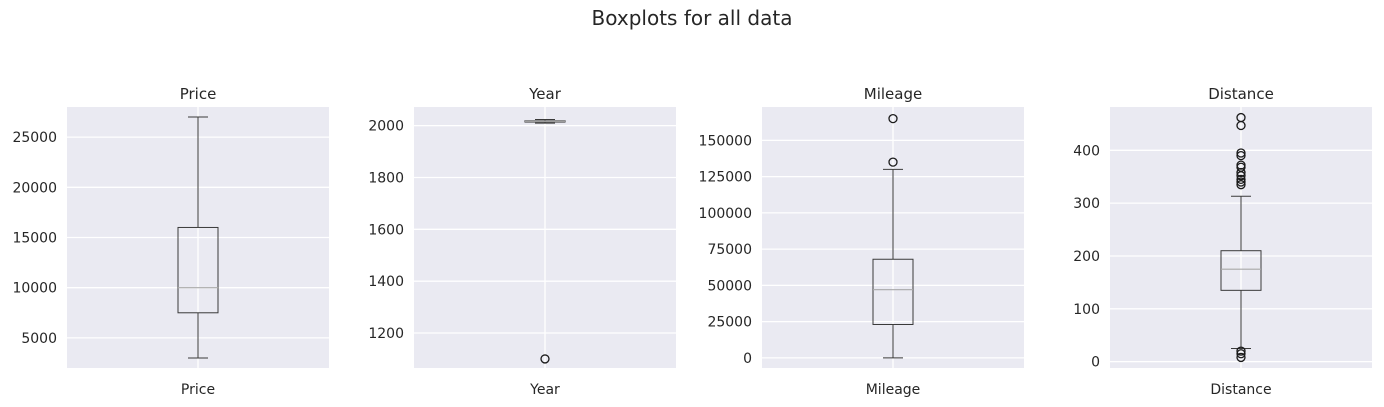 The width and height of the screenshot is (1384, 407). I want to click on x-tick-label: Year, so click(544, 390).